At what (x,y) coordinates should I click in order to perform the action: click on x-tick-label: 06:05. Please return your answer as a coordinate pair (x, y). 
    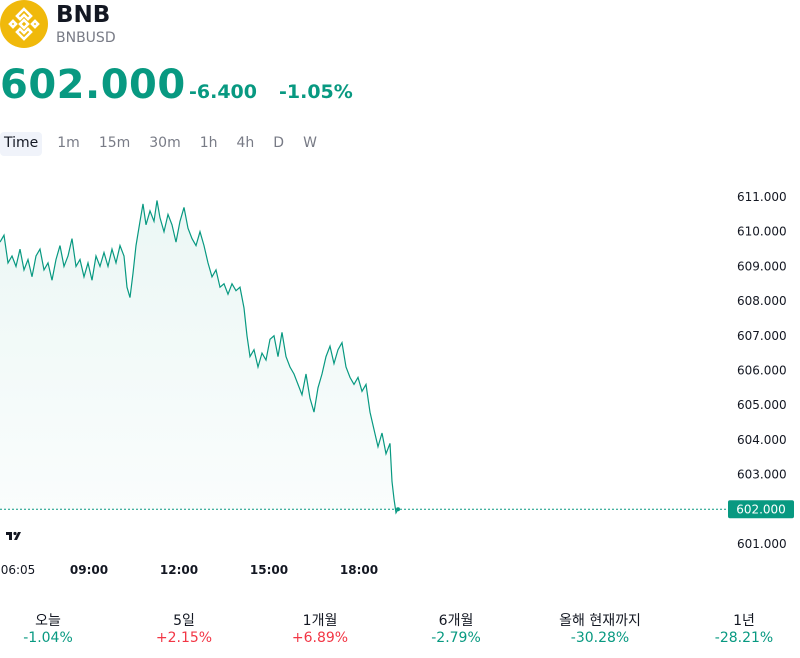
    Looking at the image, I should click on (18, 570).